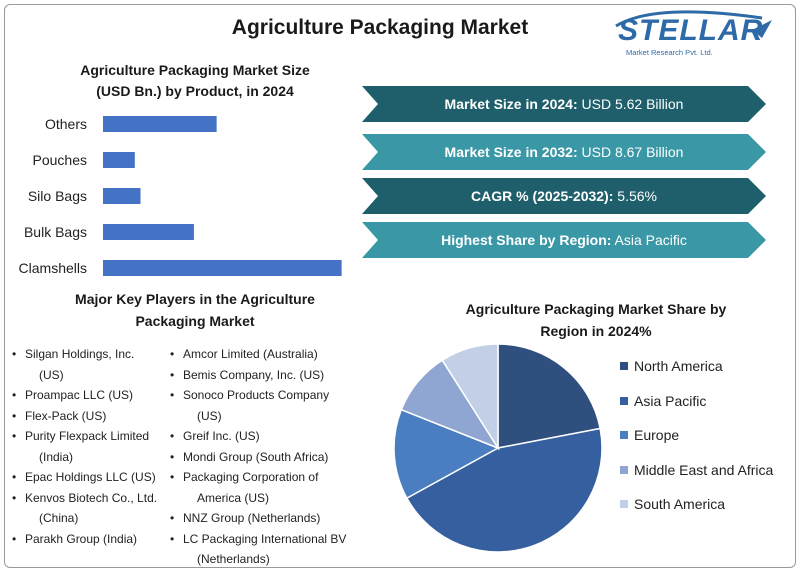 The width and height of the screenshot is (800, 572). Describe the element at coordinates (630, 104) in the screenshot. I see `banner-value: USD 5.62 Billion` at that location.